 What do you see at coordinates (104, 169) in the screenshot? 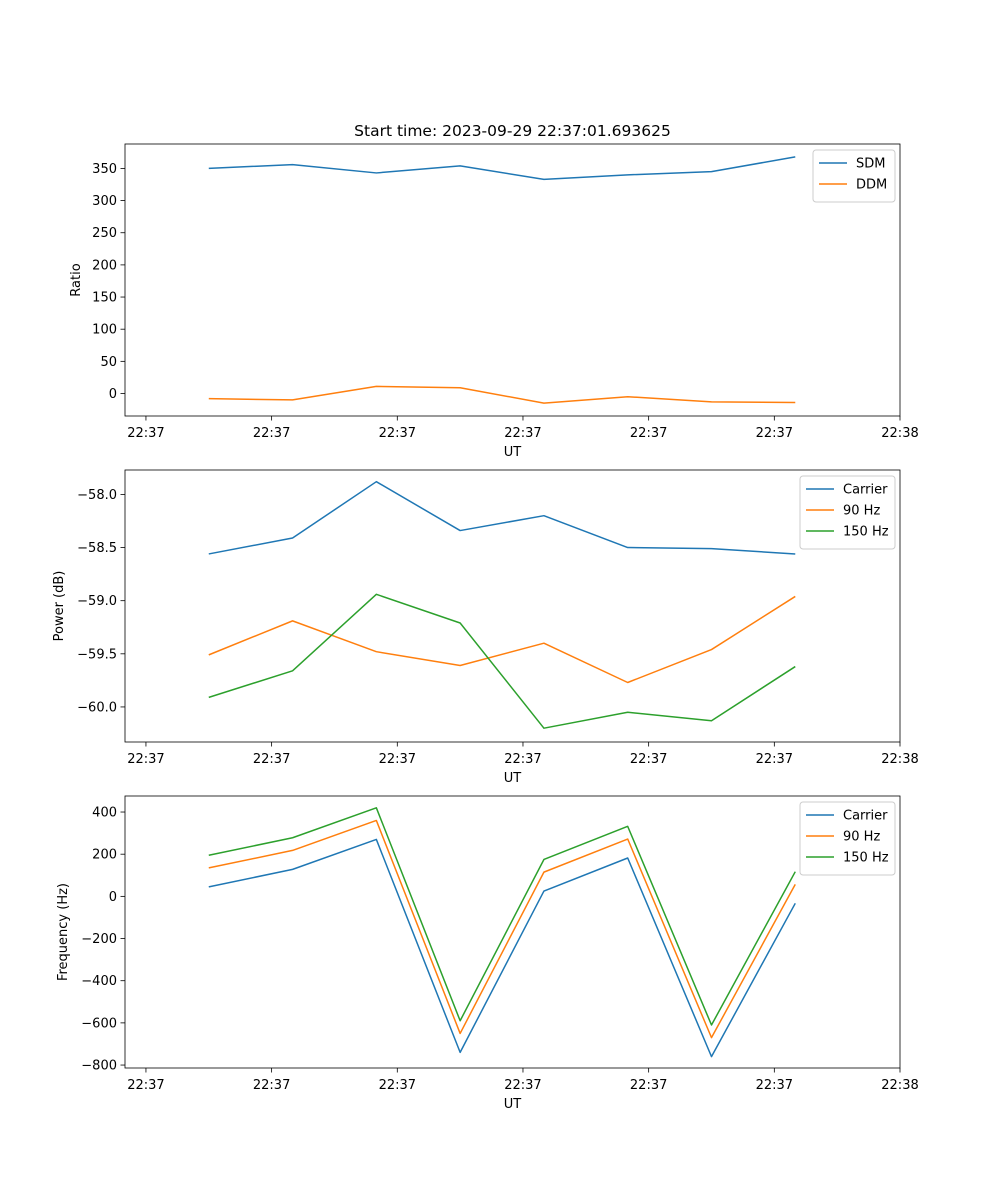
I see `y-tick-label: 350` at bounding box center [104, 169].